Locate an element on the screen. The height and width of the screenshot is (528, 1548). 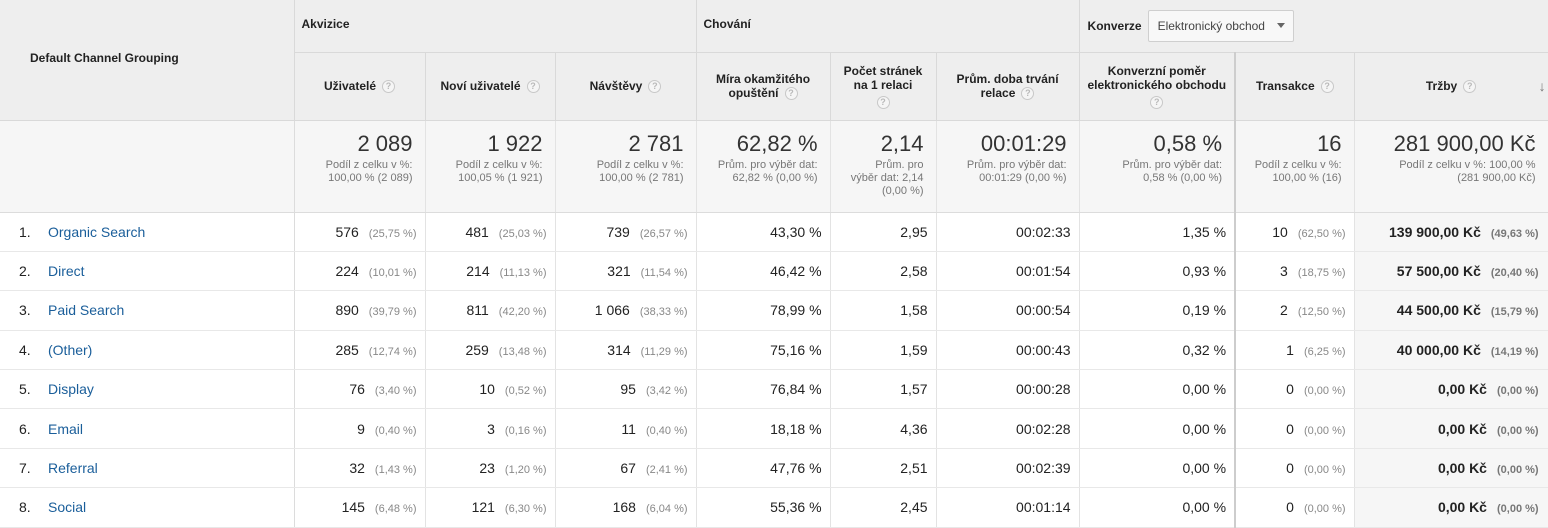
cell-users: 9 (0,40 %) is located at coordinates (360, 428).